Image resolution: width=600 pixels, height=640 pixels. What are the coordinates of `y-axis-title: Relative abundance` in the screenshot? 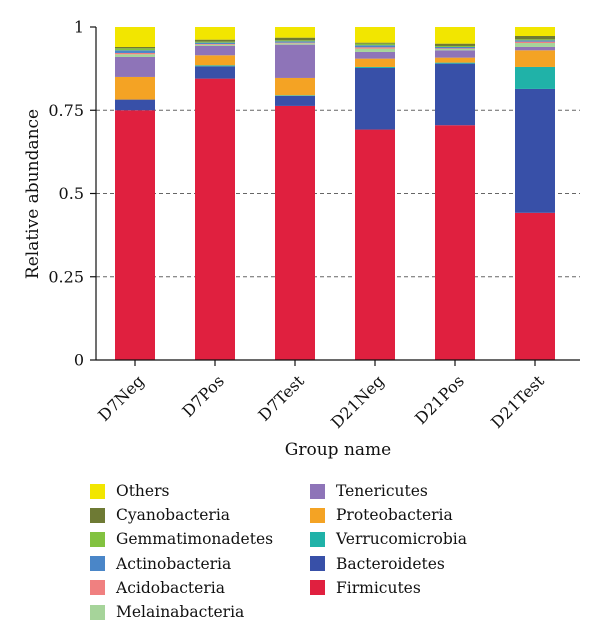 It's located at (33, 194).